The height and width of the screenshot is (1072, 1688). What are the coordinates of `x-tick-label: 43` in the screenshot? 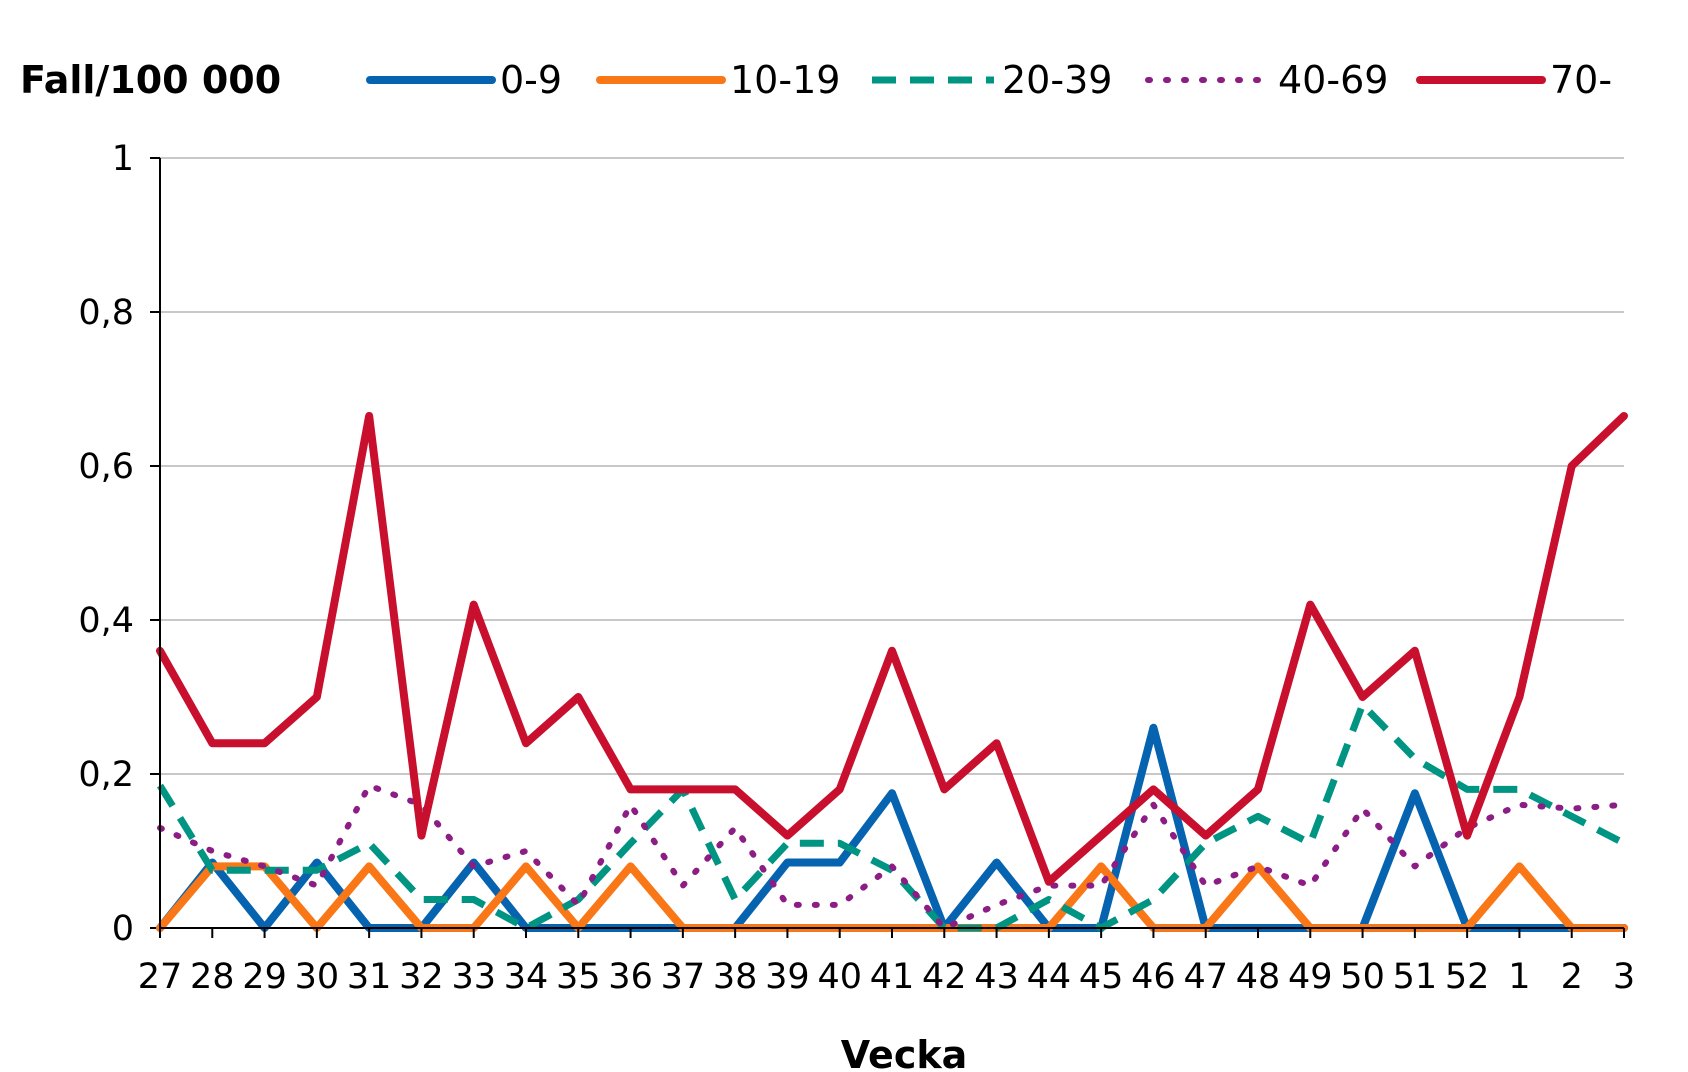 It's located at (996, 977).